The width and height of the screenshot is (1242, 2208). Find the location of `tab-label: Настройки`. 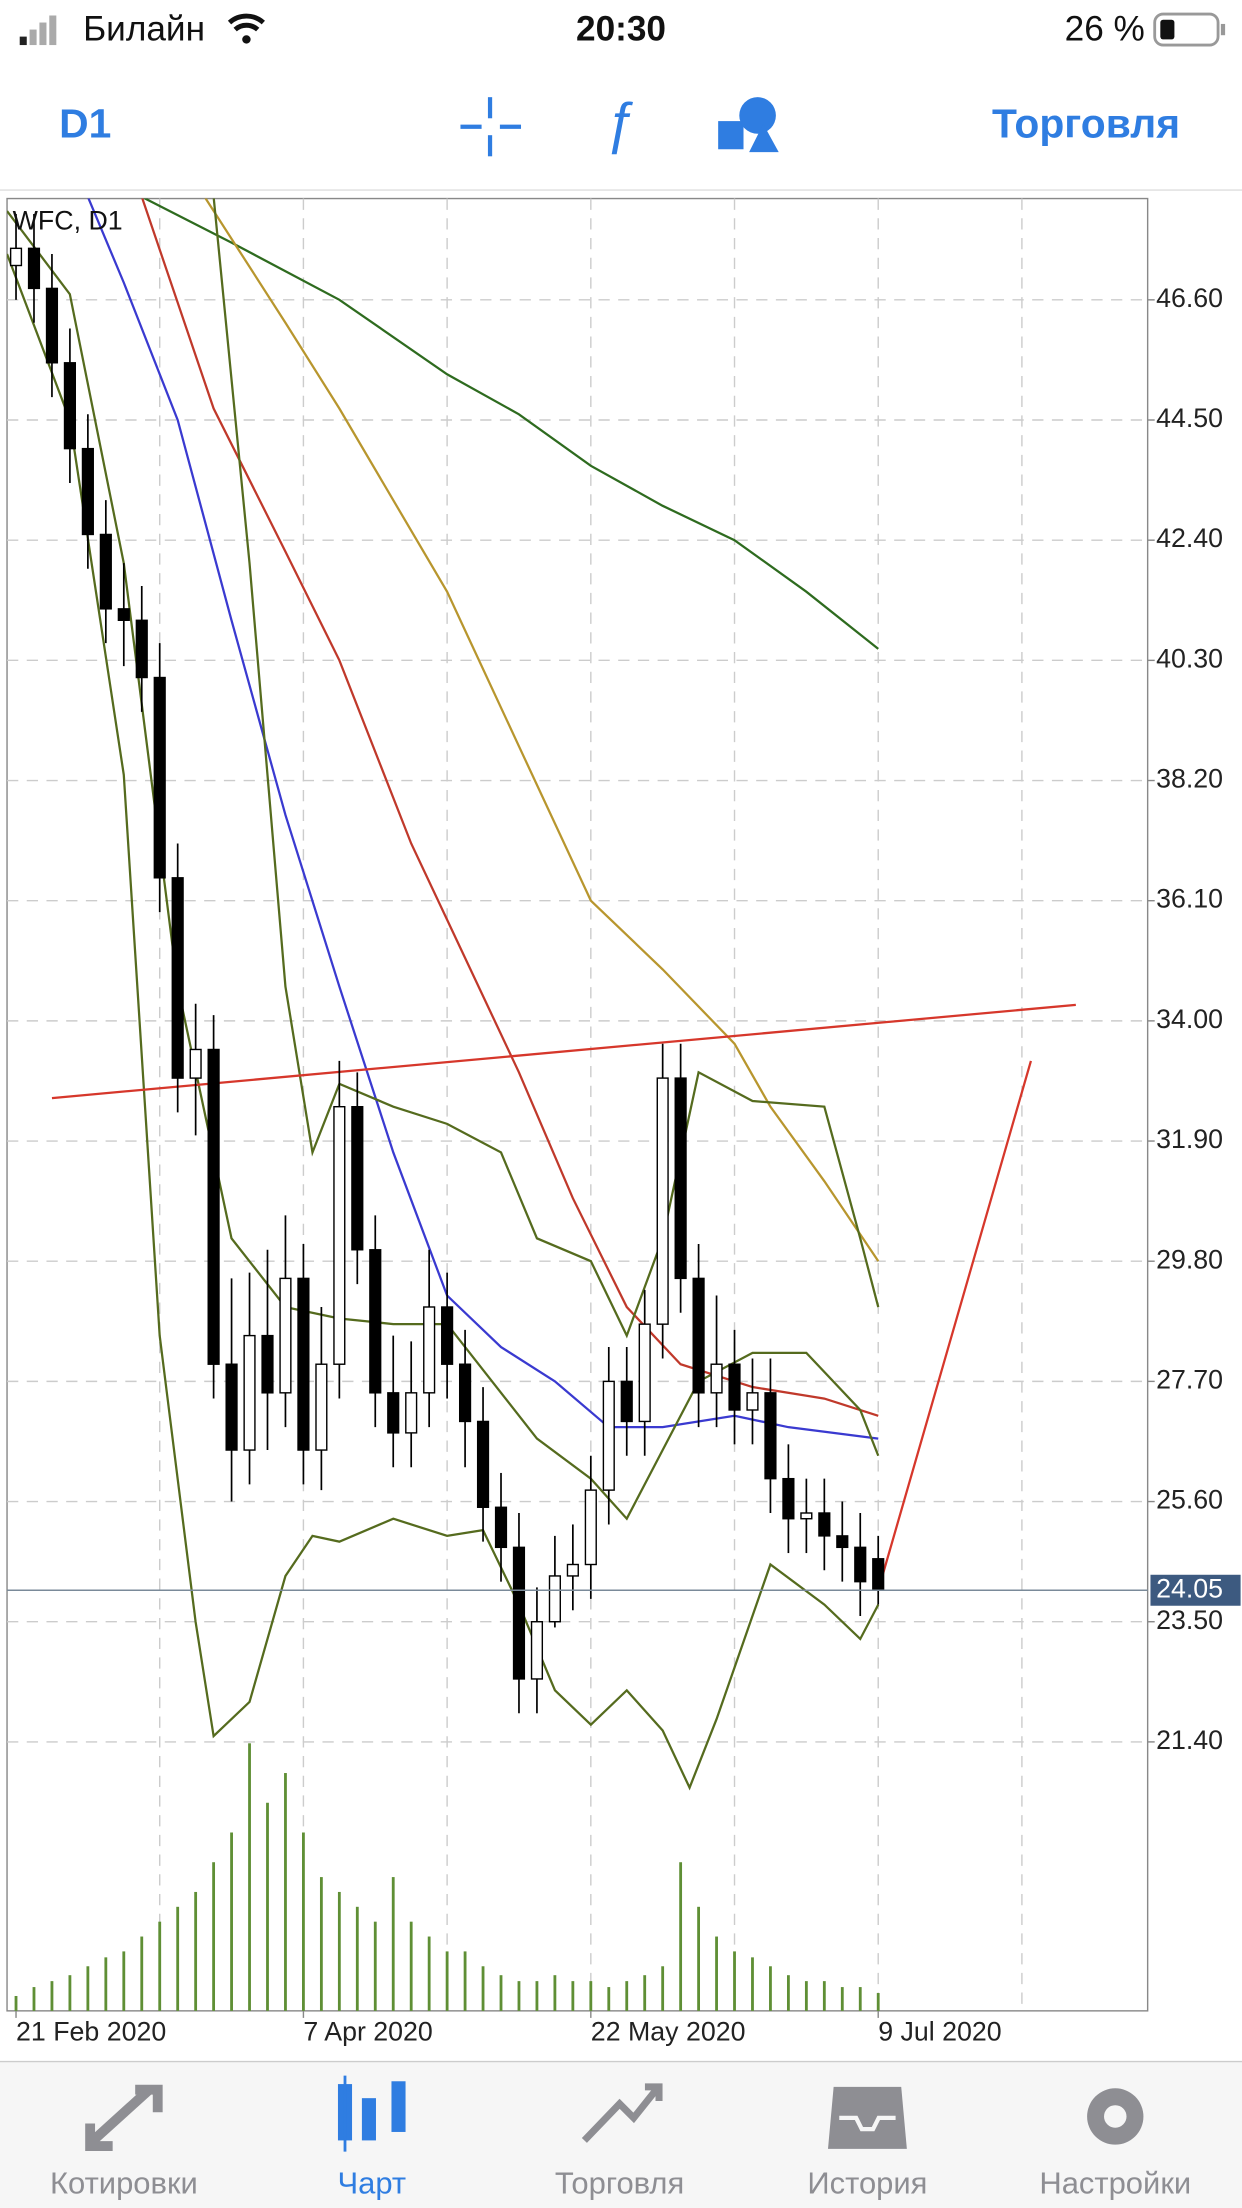

tab-label: Настройки is located at coordinates (1115, 2183).